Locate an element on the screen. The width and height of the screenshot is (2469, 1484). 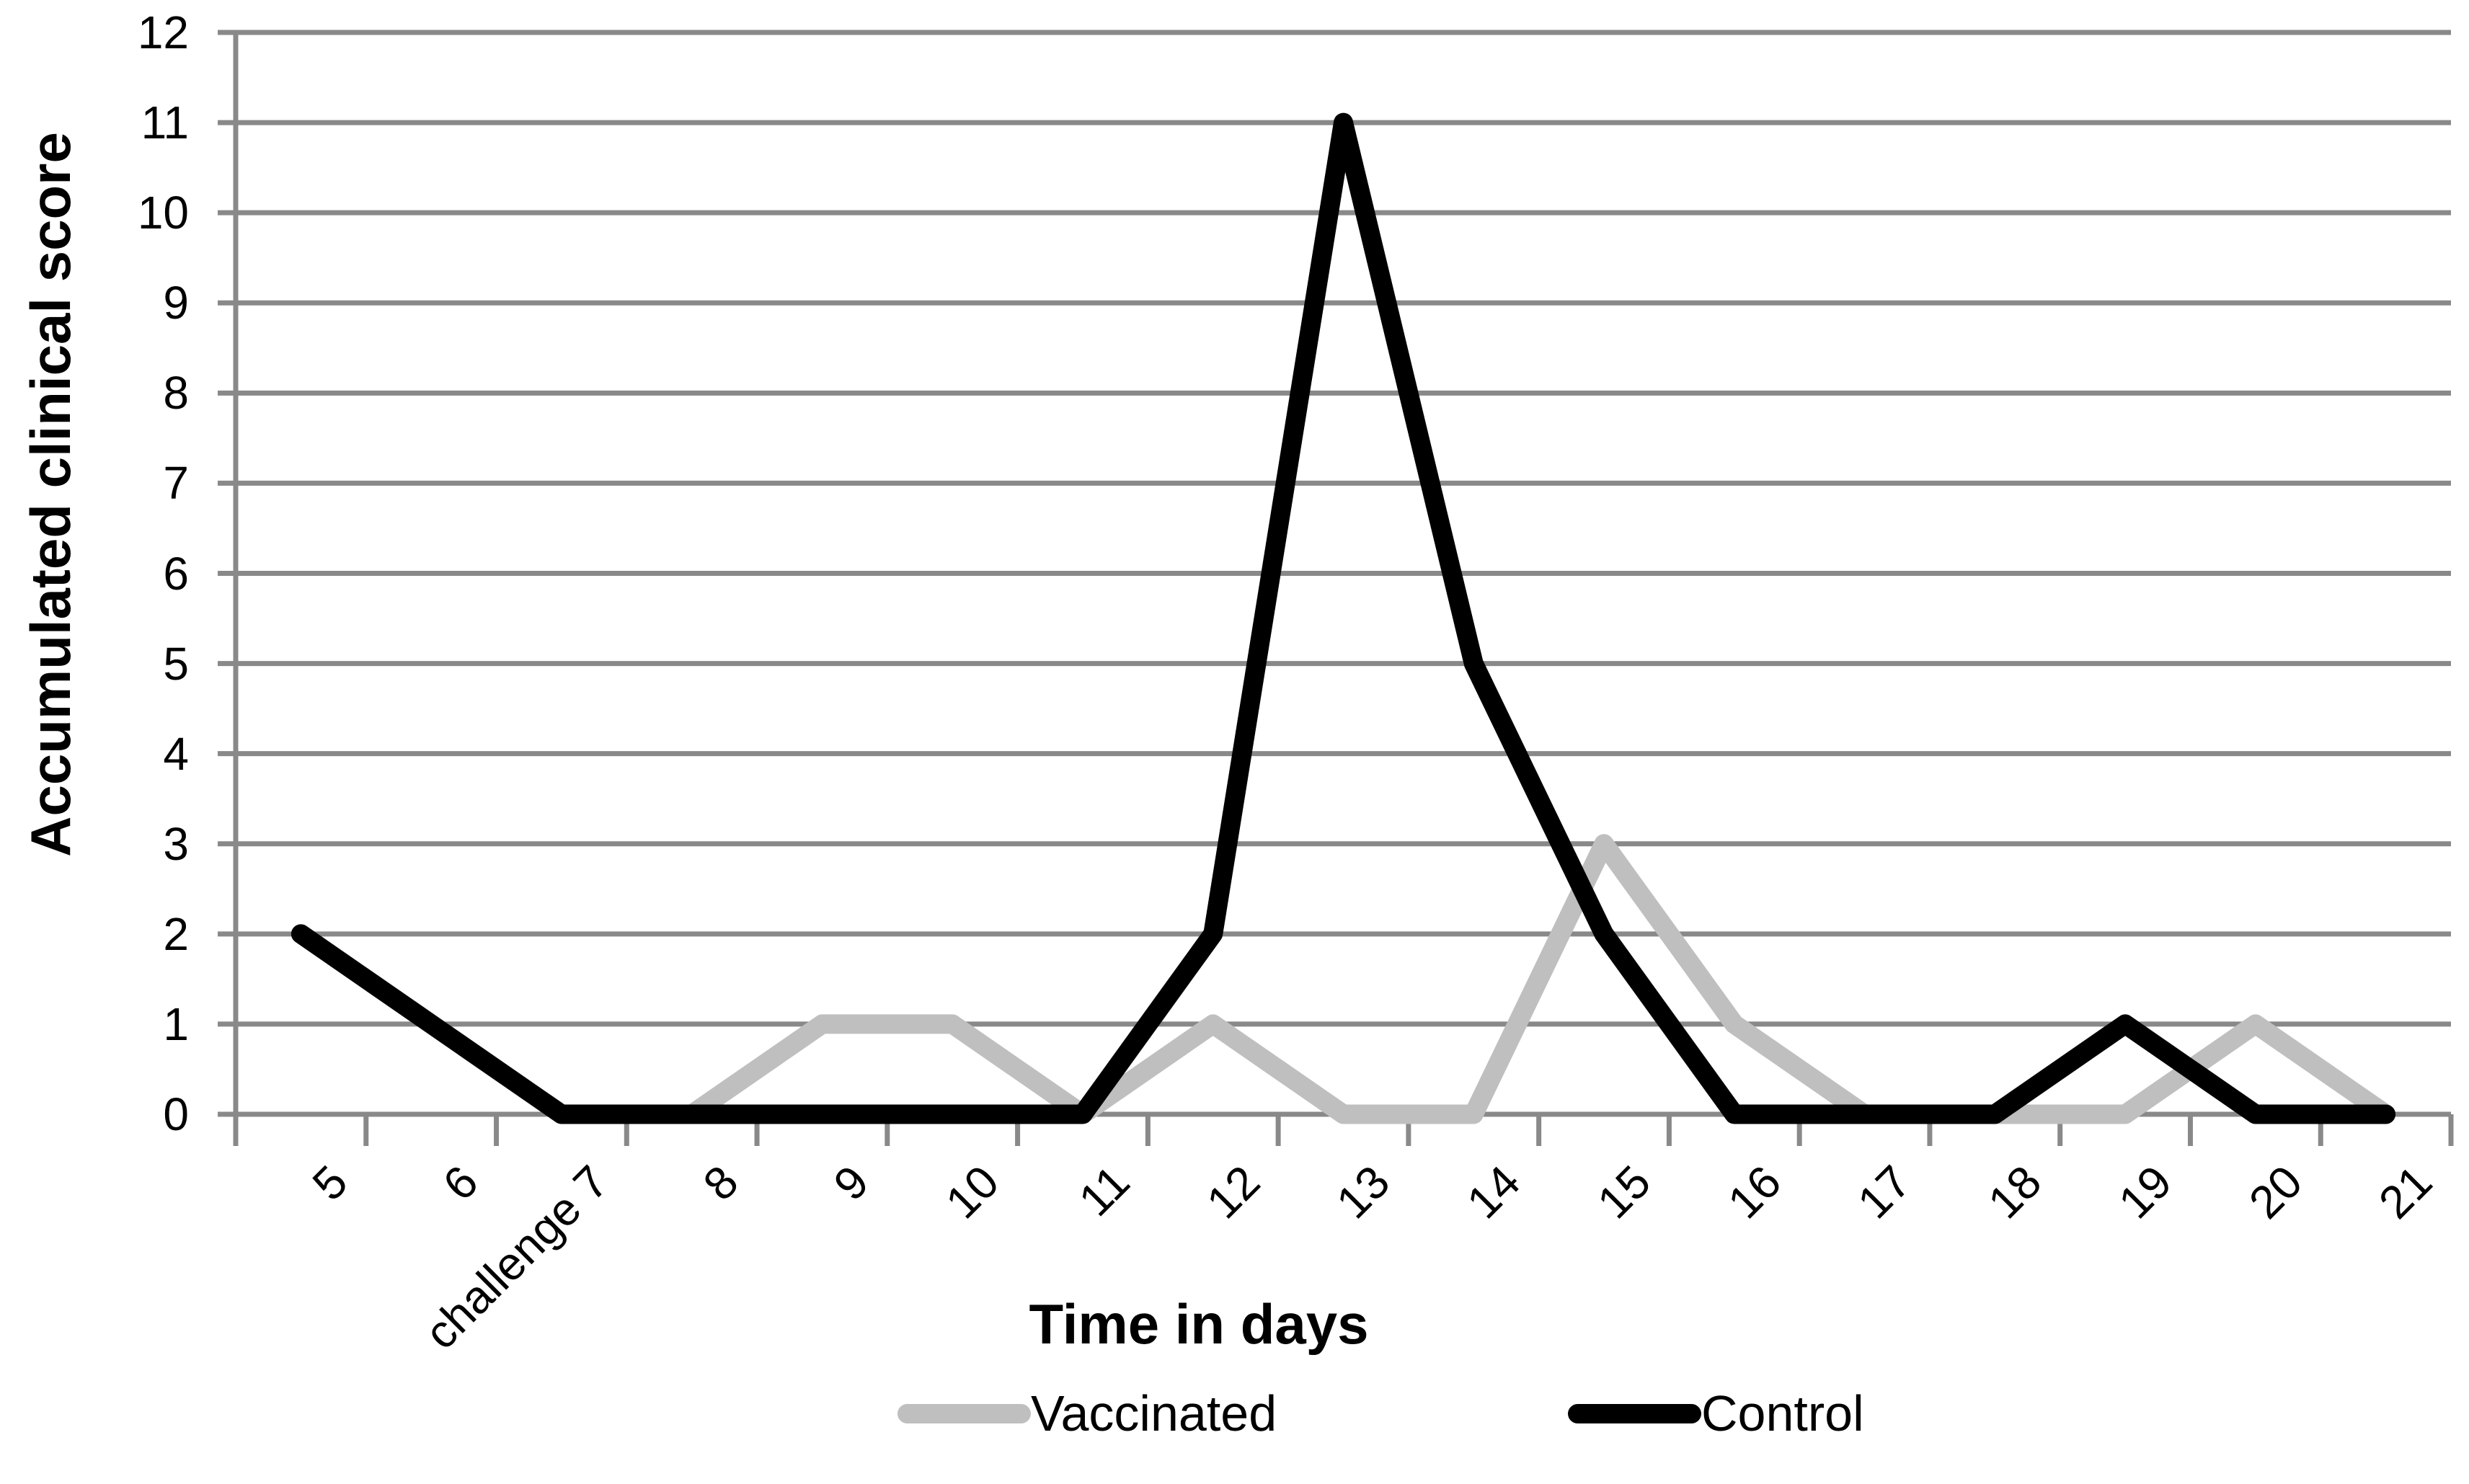
y-tick-label-2: 2 is located at coordinates (176, 934).